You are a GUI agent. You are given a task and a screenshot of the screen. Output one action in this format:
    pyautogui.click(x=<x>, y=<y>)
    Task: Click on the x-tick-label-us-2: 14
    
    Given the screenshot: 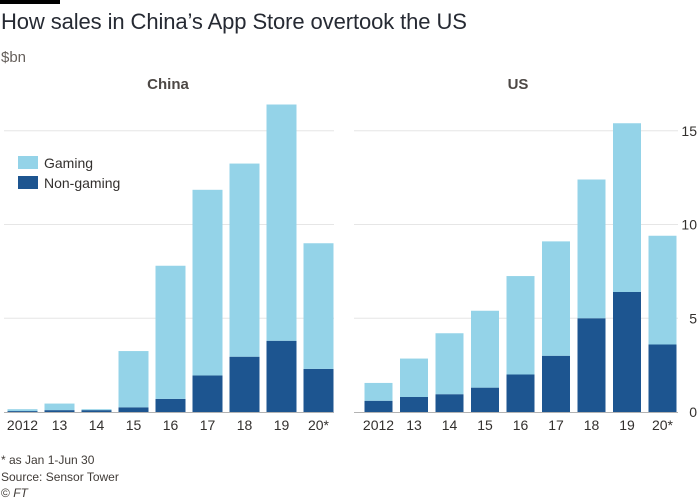 What is the action you would take?
    pyautogui.click(x=450, y=425)
    